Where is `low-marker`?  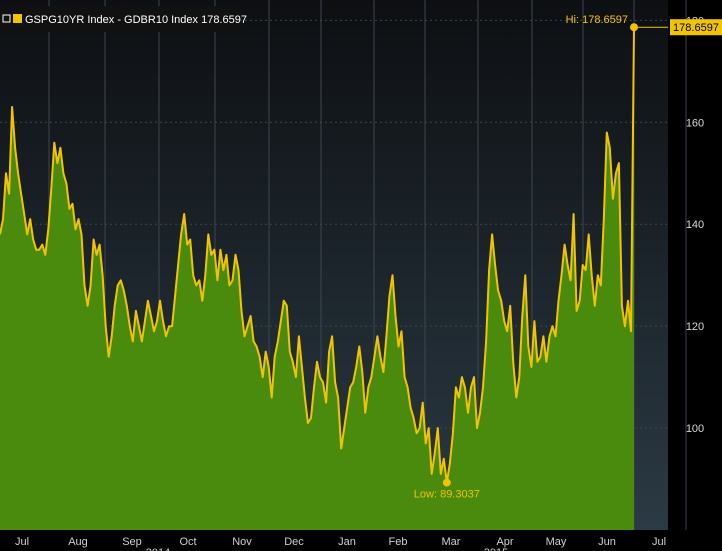
low-marker is located at coordinates (446, 482).